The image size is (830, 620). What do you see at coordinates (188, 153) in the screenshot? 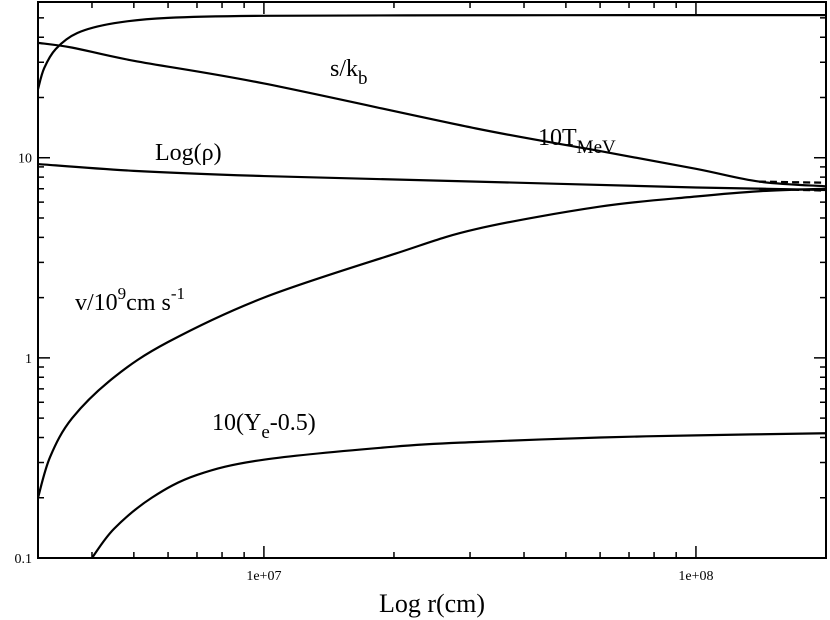
I see `series-label-log: Log(ρ)` at bounding box center [188, 153].